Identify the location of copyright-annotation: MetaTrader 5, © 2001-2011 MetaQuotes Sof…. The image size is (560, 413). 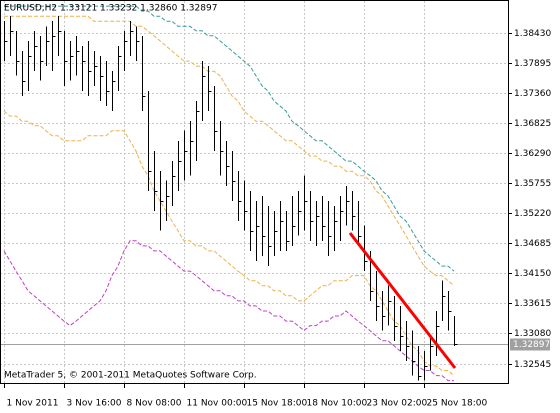
(130, 376).